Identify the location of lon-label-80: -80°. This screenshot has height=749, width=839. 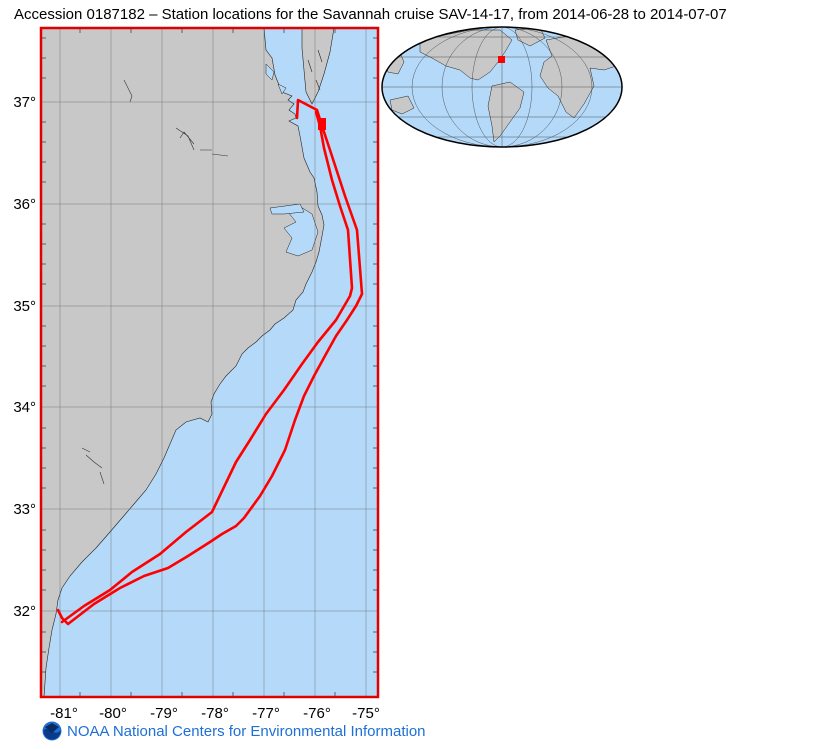
(113, 713).